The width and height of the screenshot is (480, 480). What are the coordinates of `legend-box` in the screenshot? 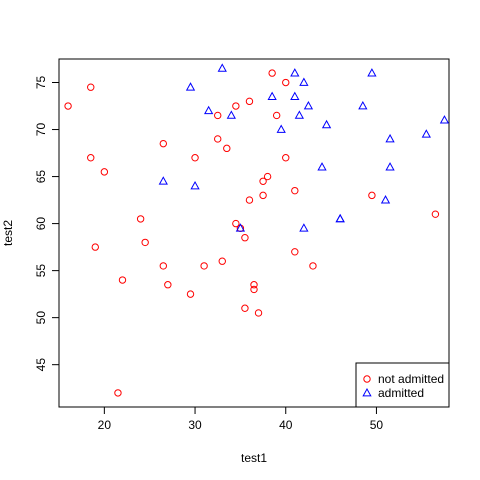 It's located at (402, 385).